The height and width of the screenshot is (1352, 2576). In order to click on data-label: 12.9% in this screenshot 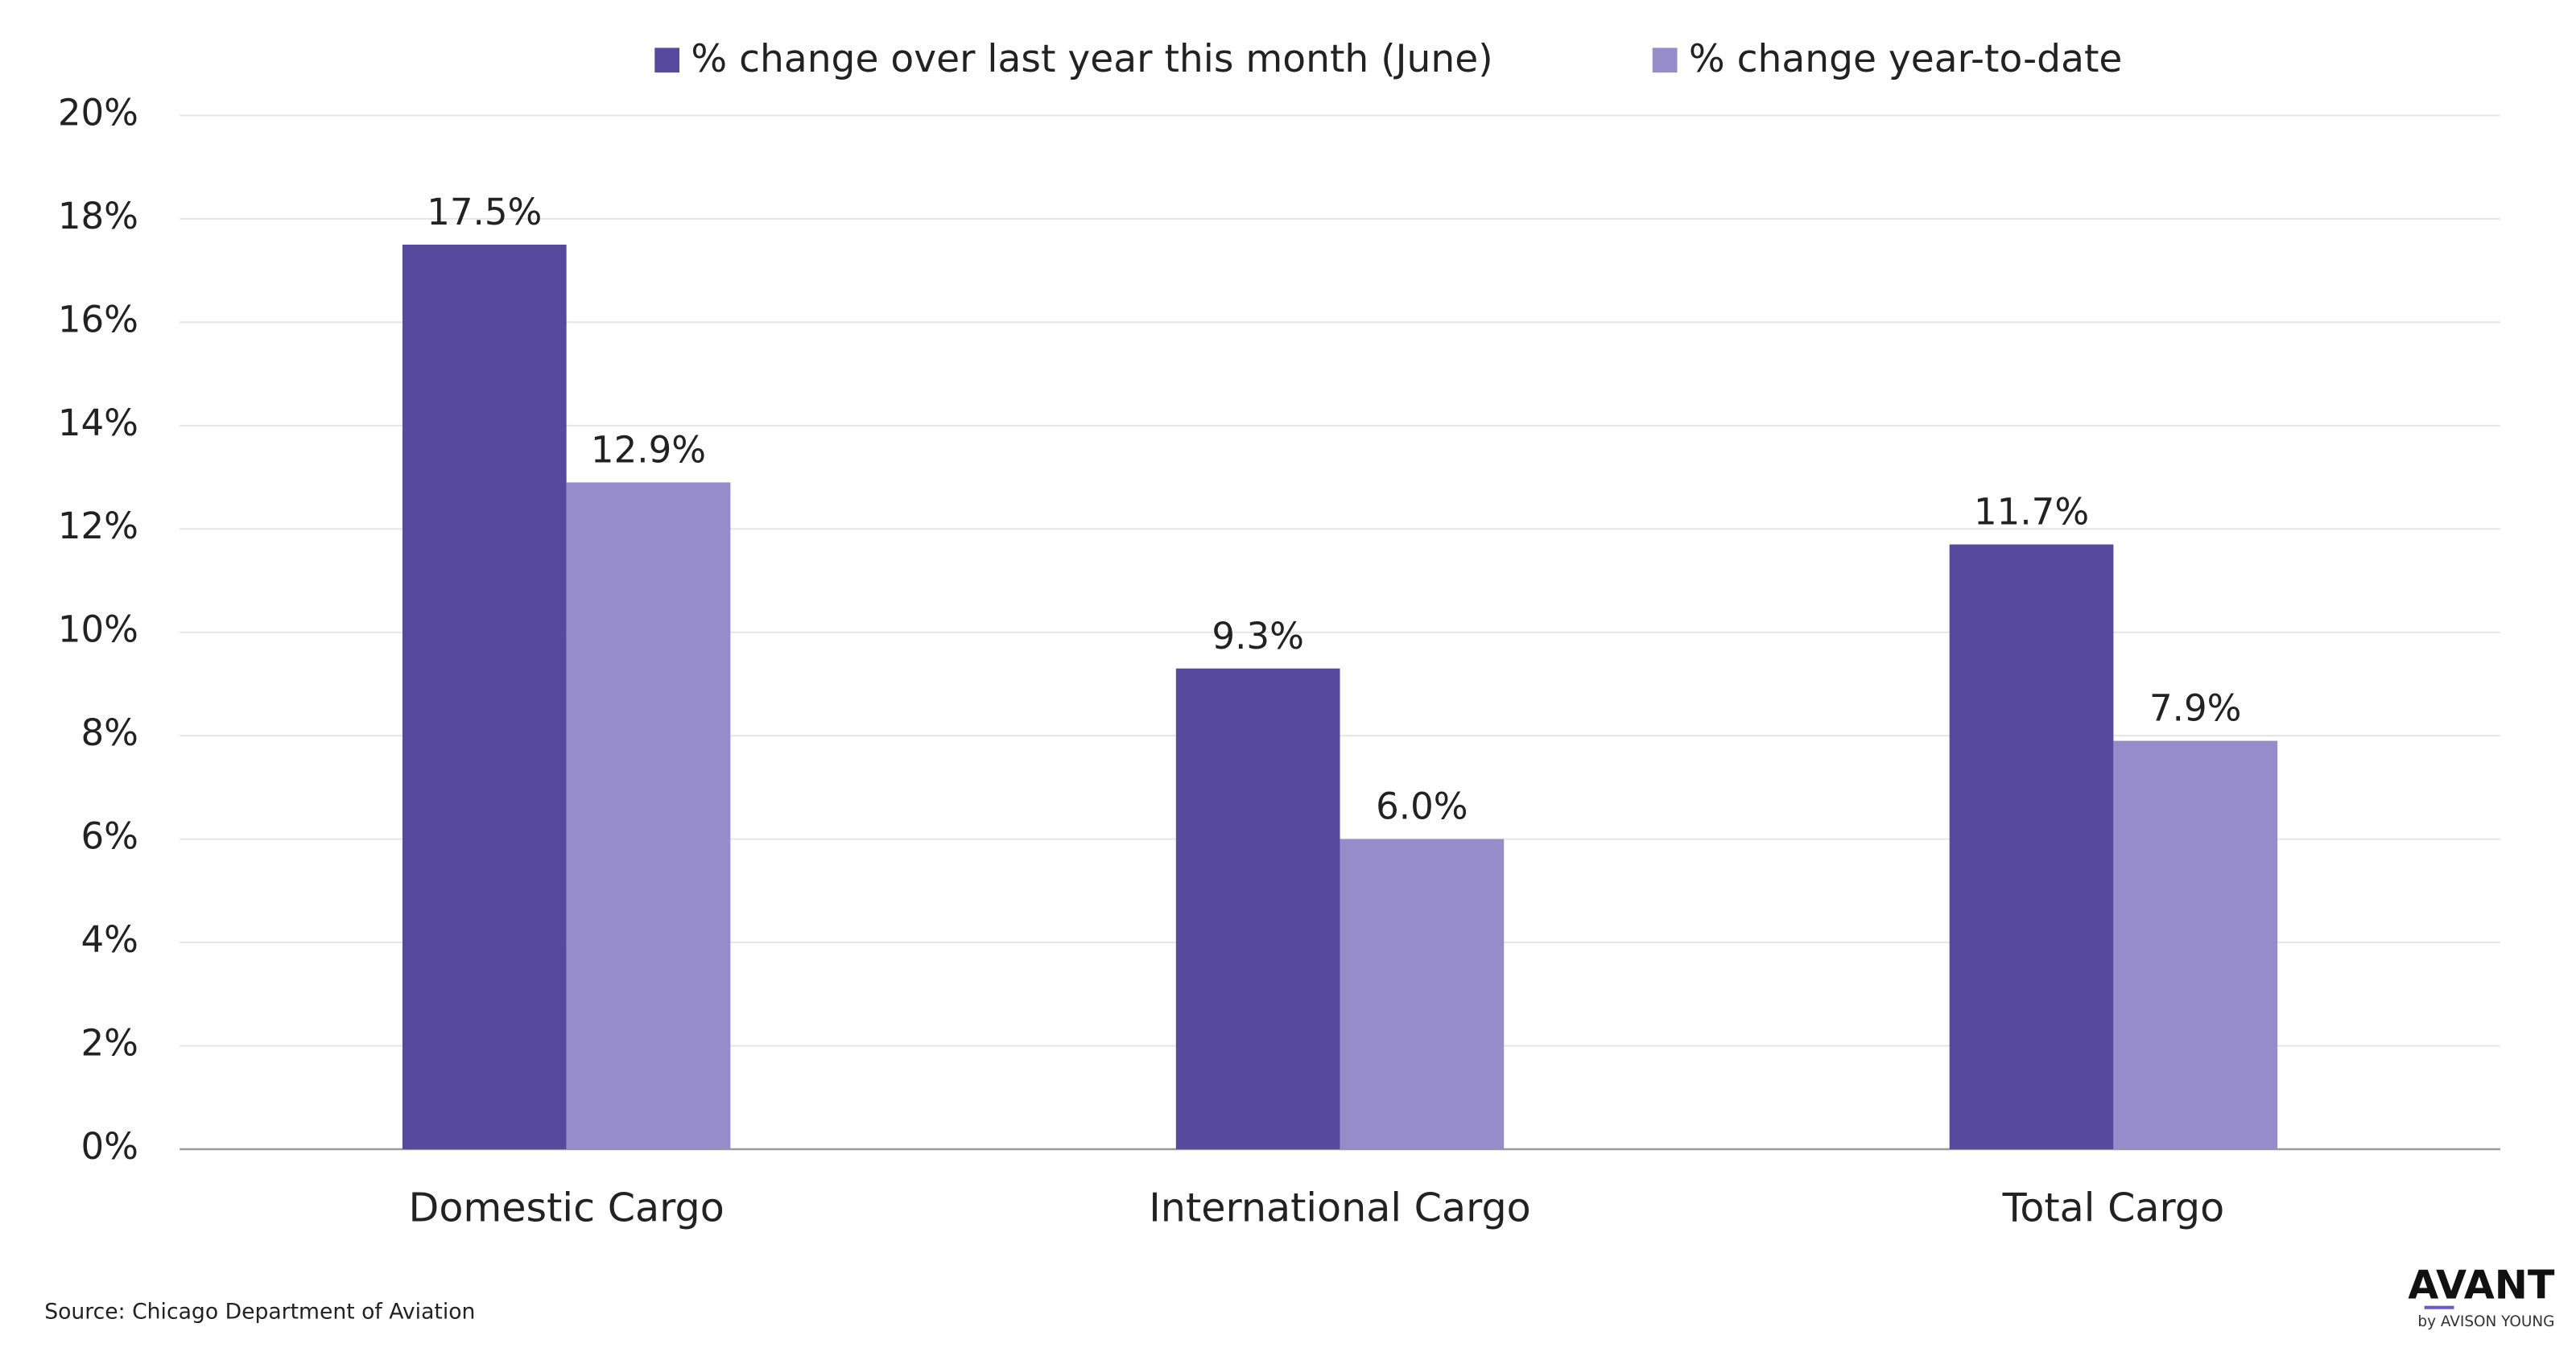, I will do `click(648, 450)`.